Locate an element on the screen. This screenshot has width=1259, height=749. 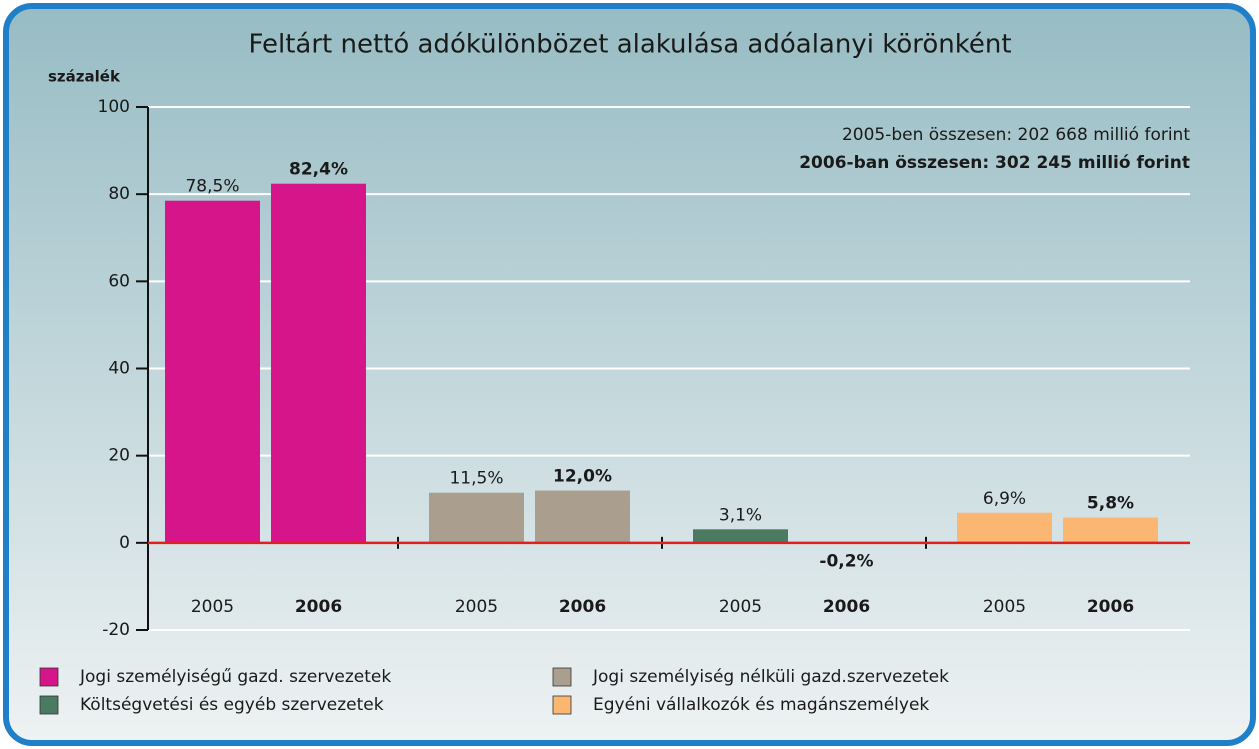
y-tick-label: 40 is located at coordinates (119, 369).